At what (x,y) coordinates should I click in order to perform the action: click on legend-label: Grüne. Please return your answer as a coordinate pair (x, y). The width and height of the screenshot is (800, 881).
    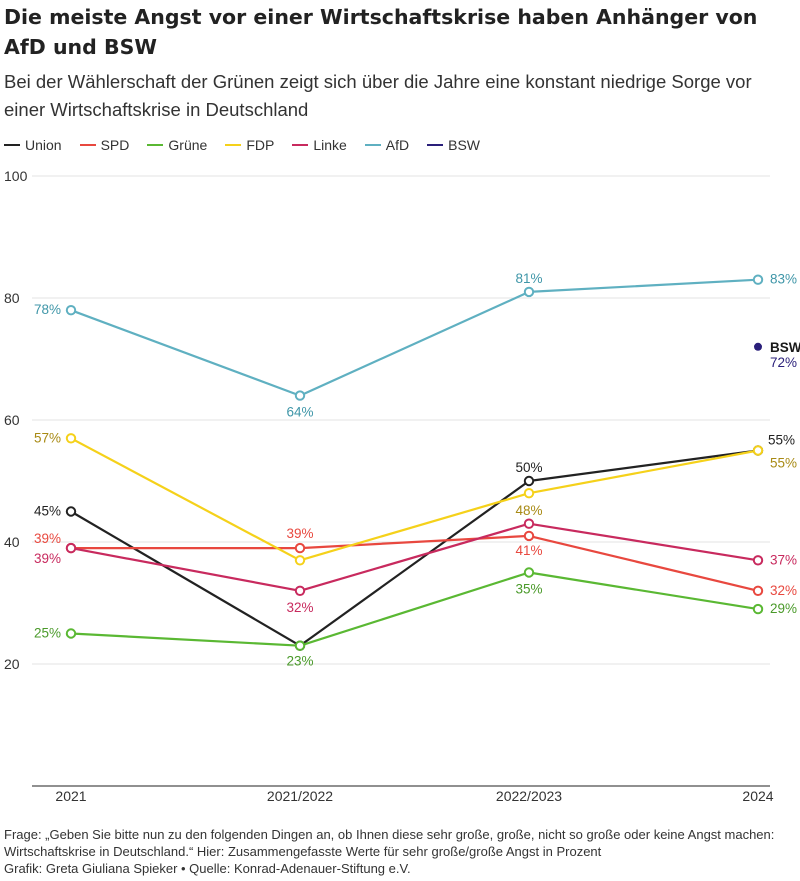
    Looking at the image, I should click on (188, 145).